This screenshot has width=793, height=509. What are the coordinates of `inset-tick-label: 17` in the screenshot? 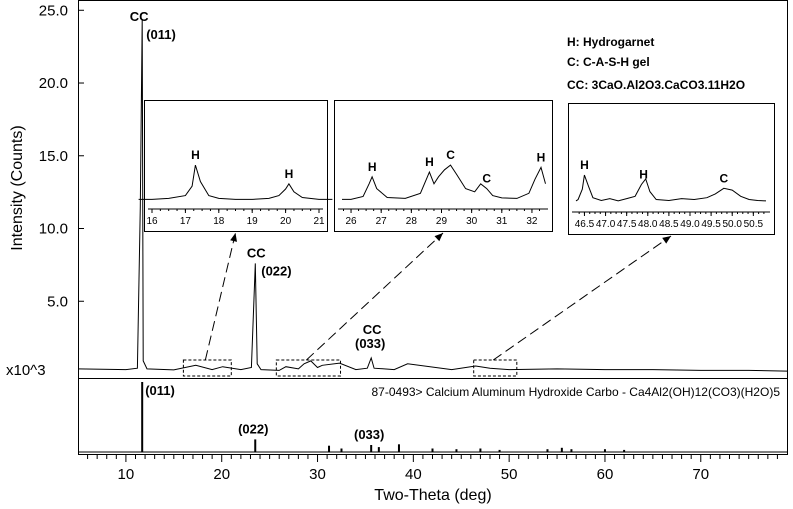 It's located at (186, 221).